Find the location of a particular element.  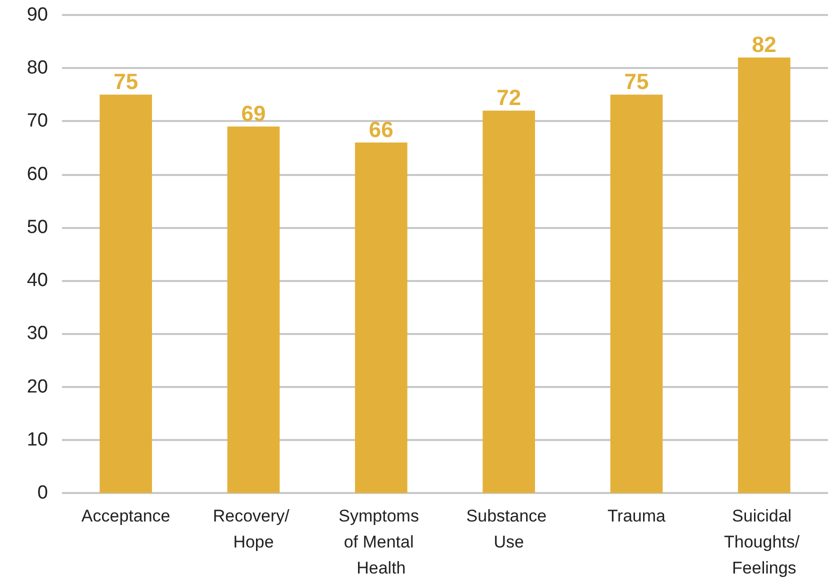

x-tick-label: Trauma is located at coordinates (637, 516).